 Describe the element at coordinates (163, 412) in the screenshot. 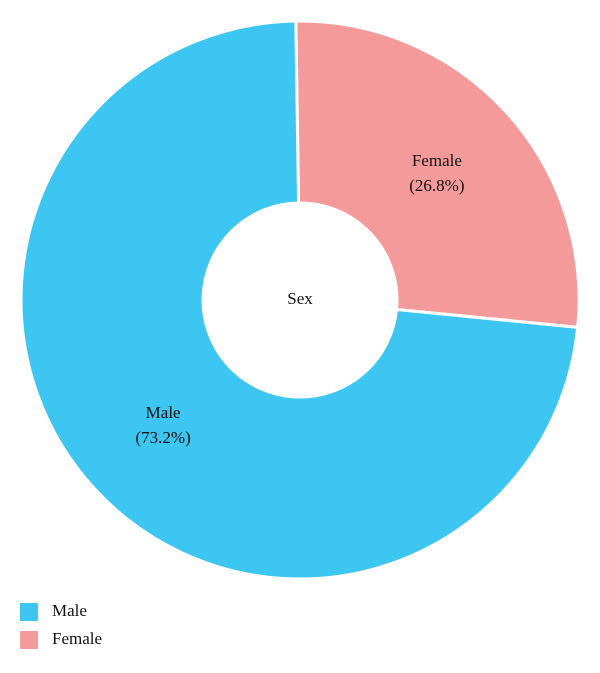

I see `slice-label: Male` at that location.